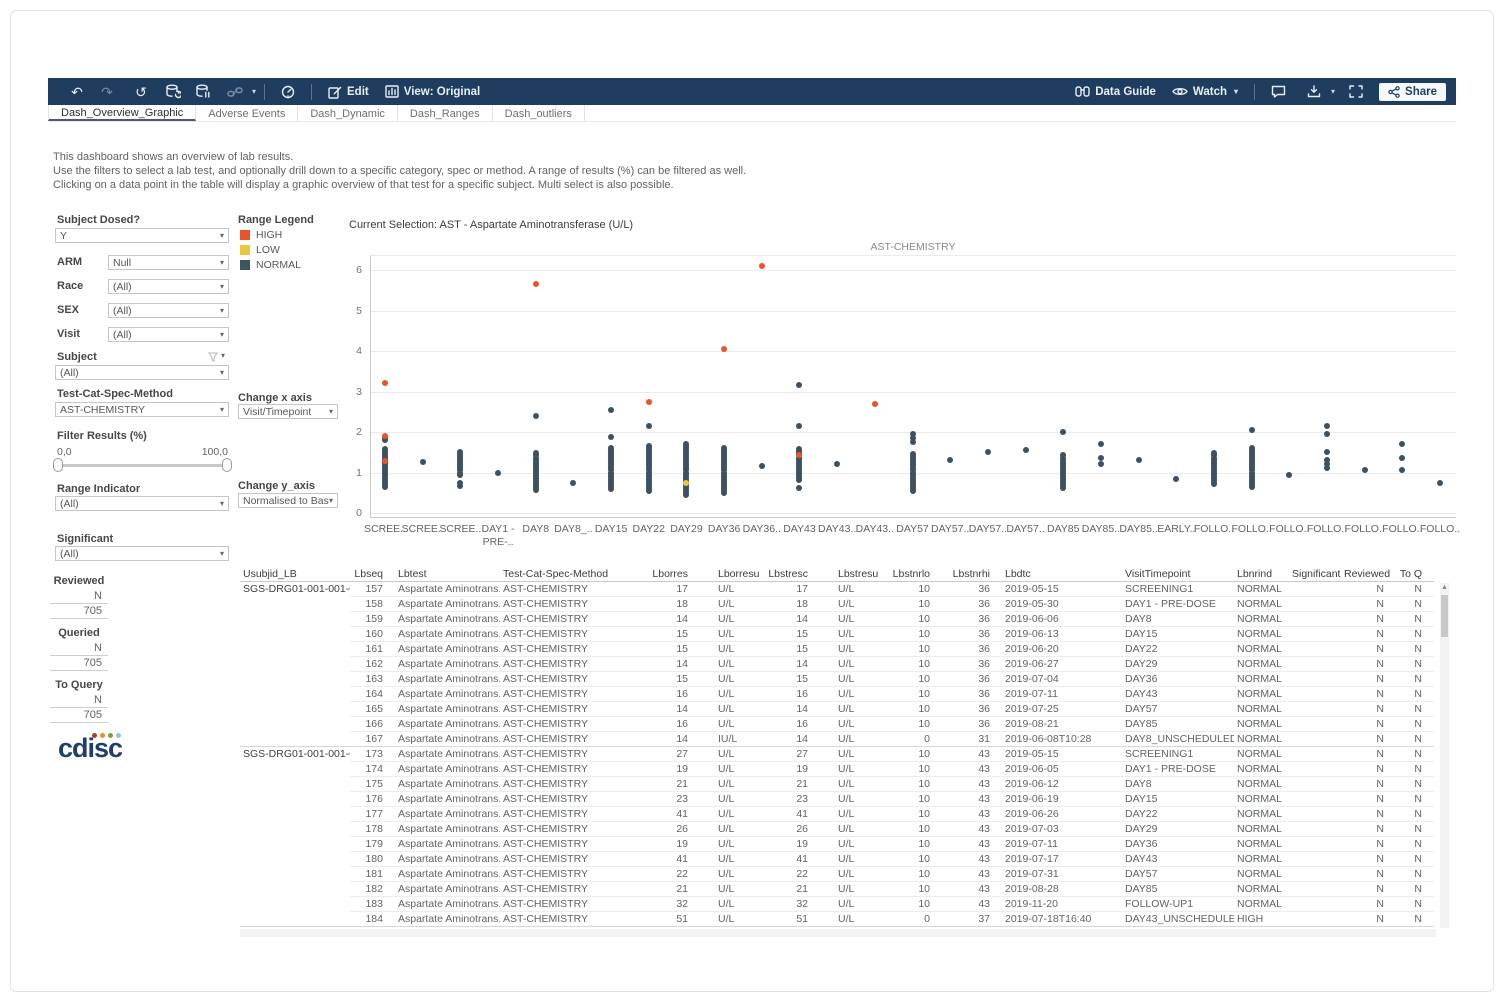  What do you see at coordinates (1412, 91) in the screenshot?
I see `share-button: Share` at bounding box center [1412, 91].